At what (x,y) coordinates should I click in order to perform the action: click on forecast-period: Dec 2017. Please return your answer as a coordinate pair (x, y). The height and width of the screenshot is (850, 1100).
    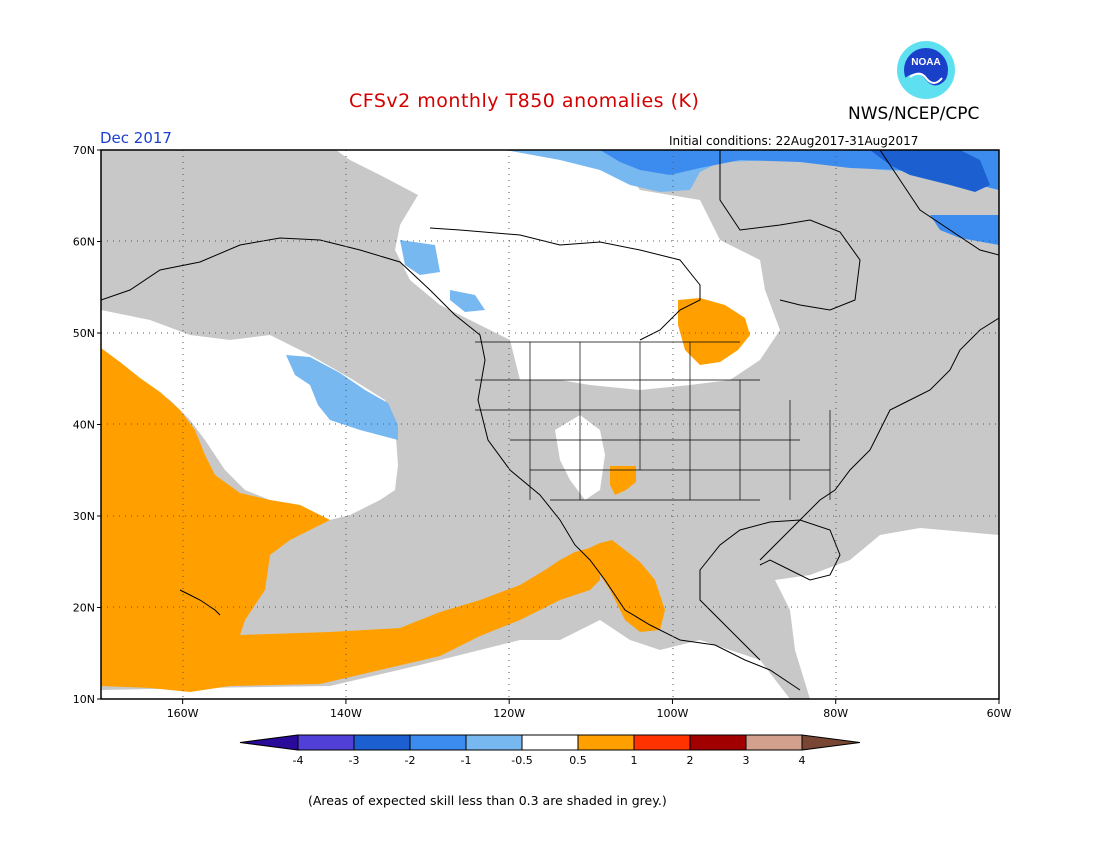
    Looking at the image, I should click on (136, 138).